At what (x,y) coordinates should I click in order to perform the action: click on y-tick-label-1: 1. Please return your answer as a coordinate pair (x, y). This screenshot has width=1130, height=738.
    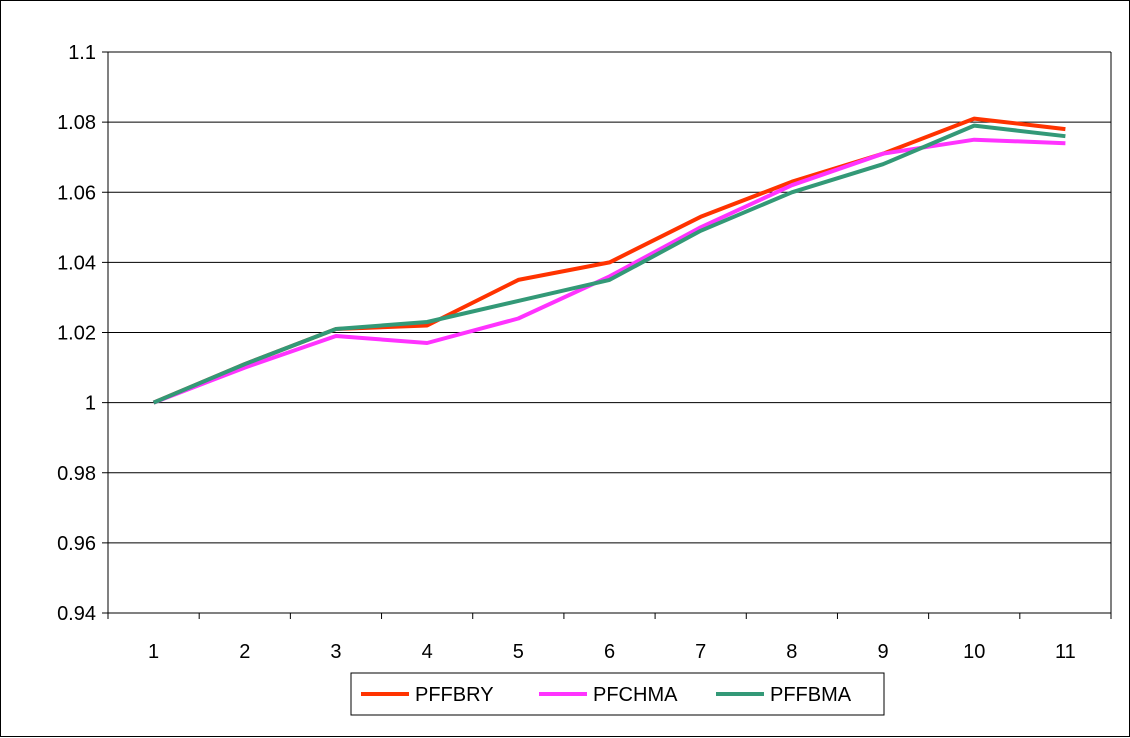
    Looking at the image, I should click on (90, 404).